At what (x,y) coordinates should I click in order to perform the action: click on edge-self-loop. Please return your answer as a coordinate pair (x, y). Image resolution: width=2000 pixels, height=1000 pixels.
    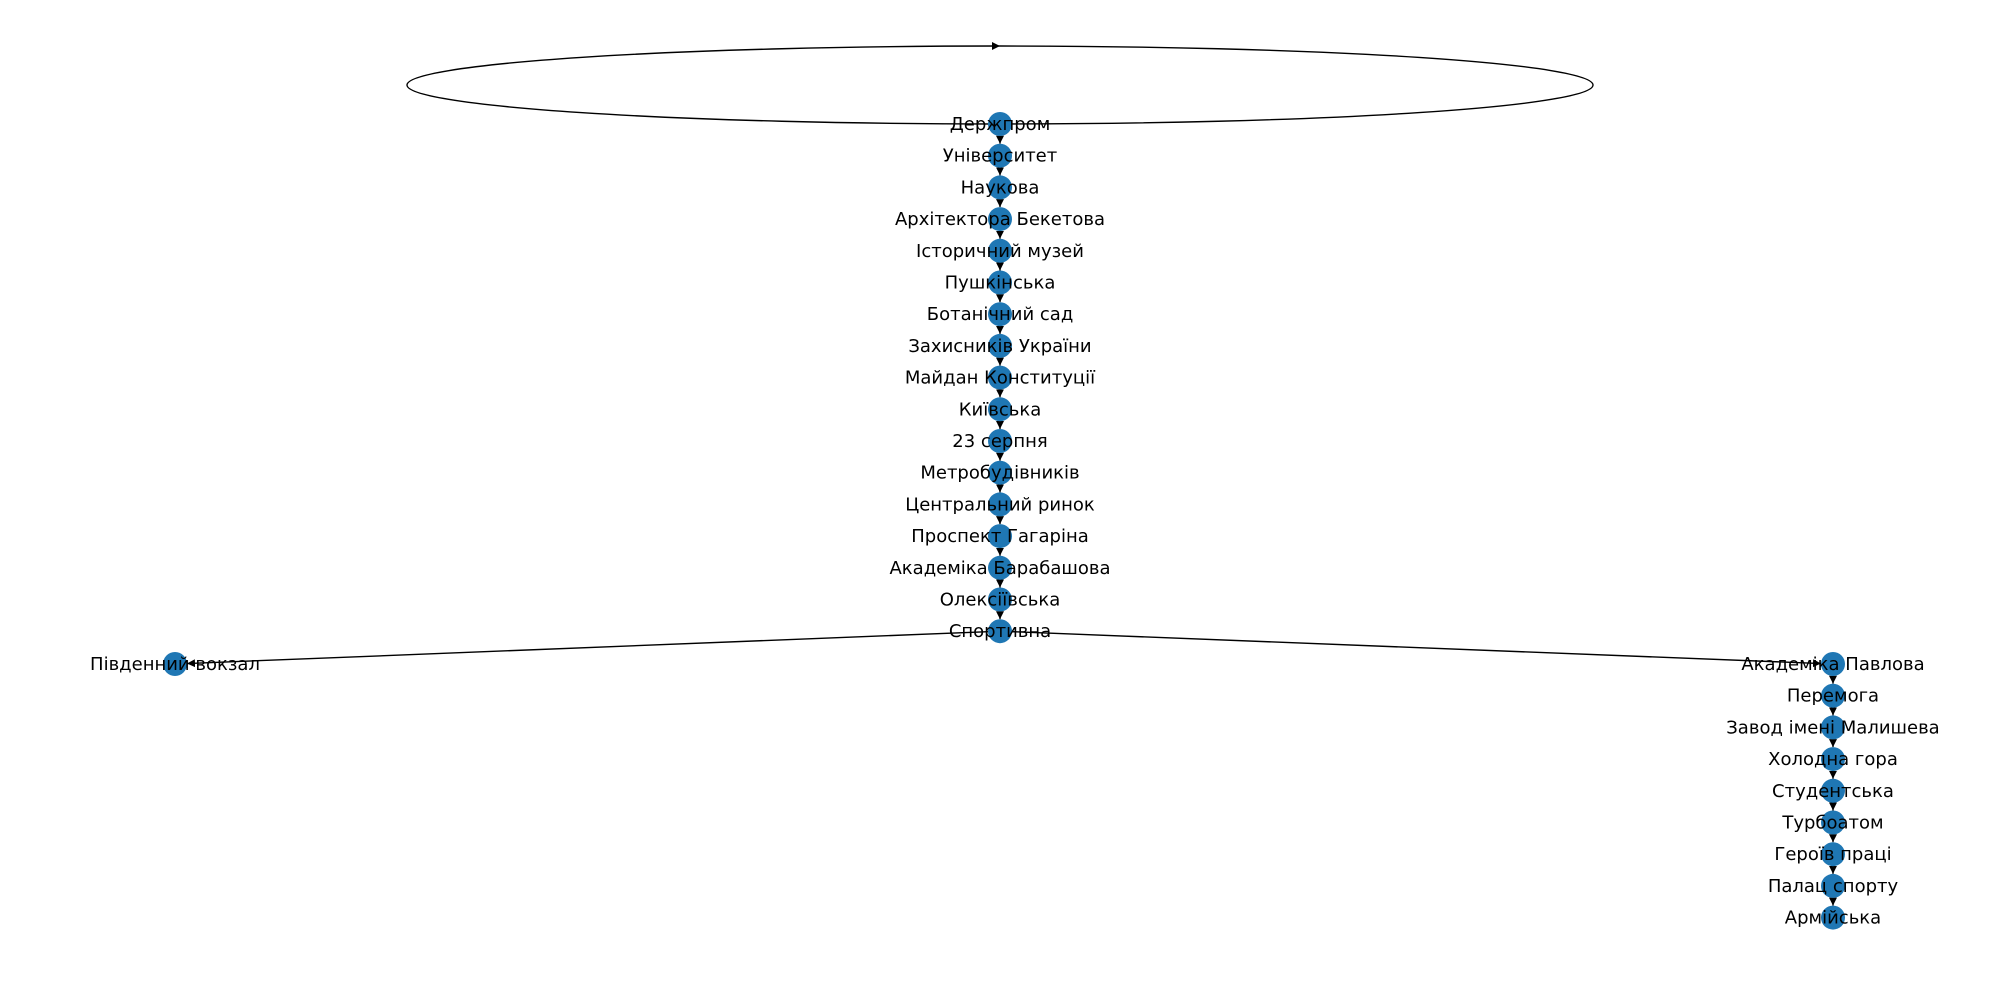
    Looking at the image, I should click on (703, 83).